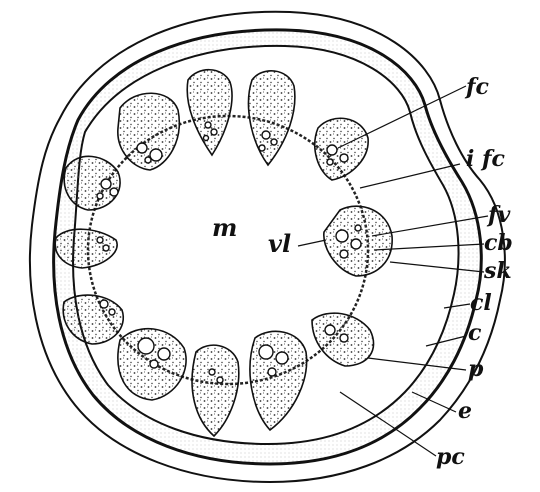 This screenshot has width=540, height=492. I want to click on leader-pc, so click(388, 424).